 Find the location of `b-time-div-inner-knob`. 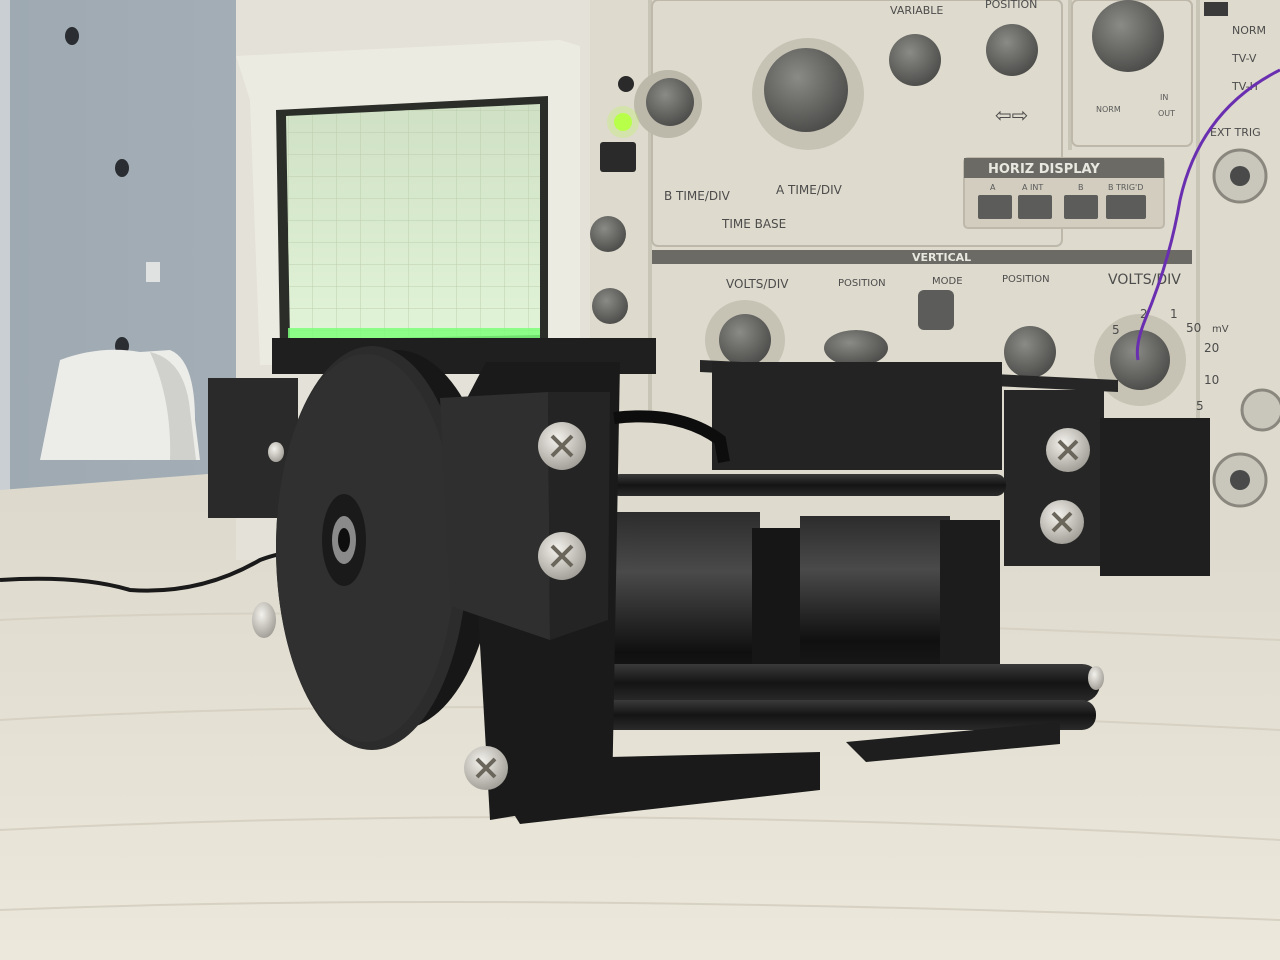

b-time-div-inner-knob is located at coordinates (670, 102).